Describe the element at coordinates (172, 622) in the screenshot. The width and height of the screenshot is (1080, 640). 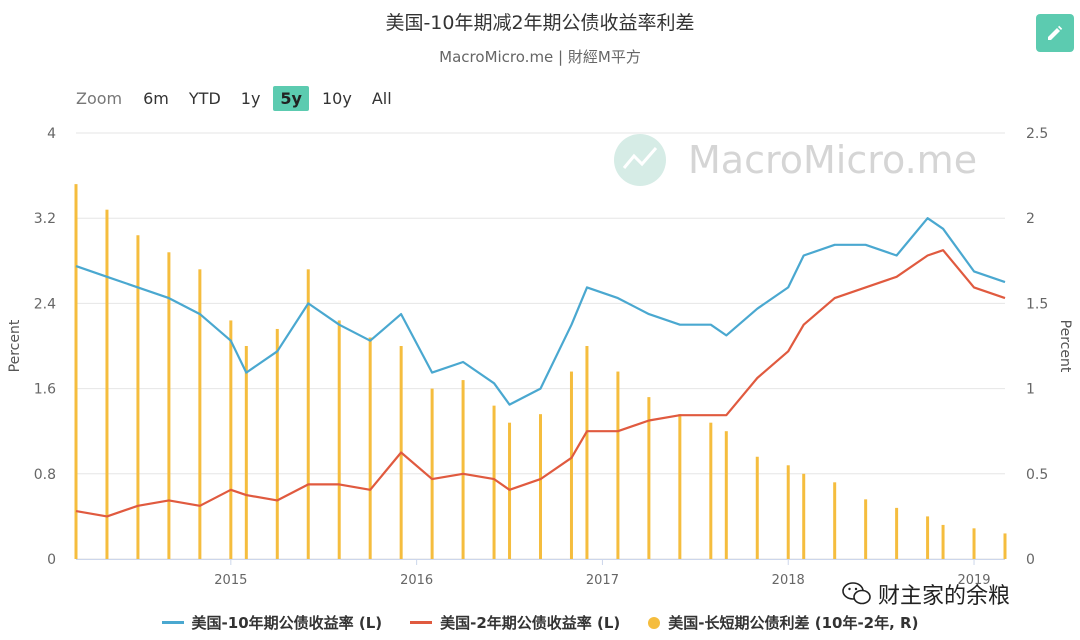
I see `legend-line-10y` at that location.